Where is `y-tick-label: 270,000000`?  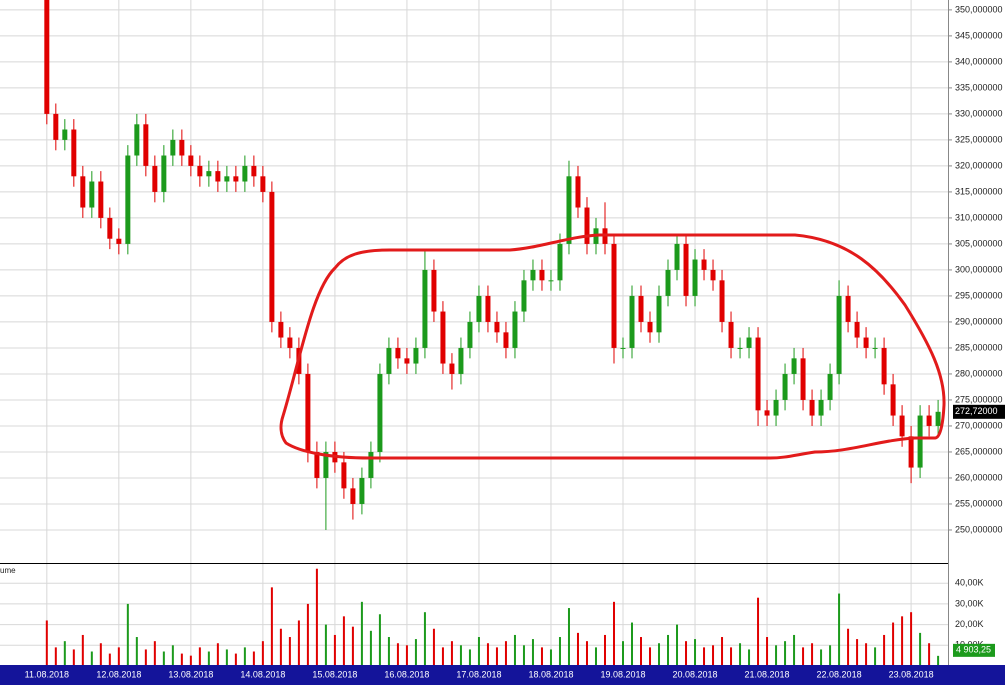
y-tick-label: 270,000000 is located at coordinates (979, 425).